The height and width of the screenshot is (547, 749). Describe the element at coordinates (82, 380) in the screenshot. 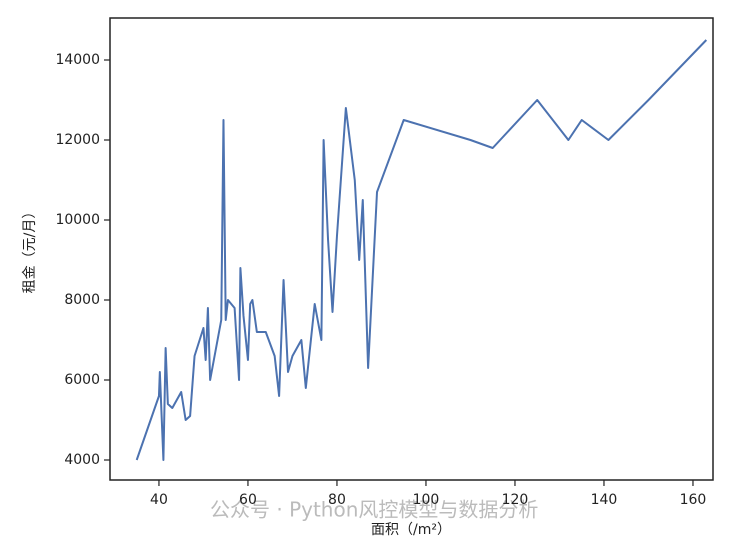

I see `y-tick-label: 6000` at that location.